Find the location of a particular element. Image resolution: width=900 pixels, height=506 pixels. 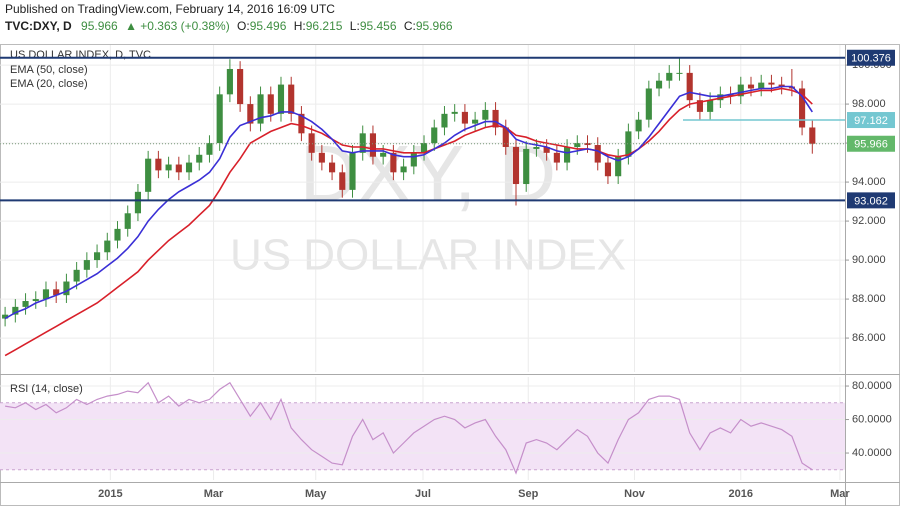

y-tick-label: 86.000 is located at coordinates (869, 338).